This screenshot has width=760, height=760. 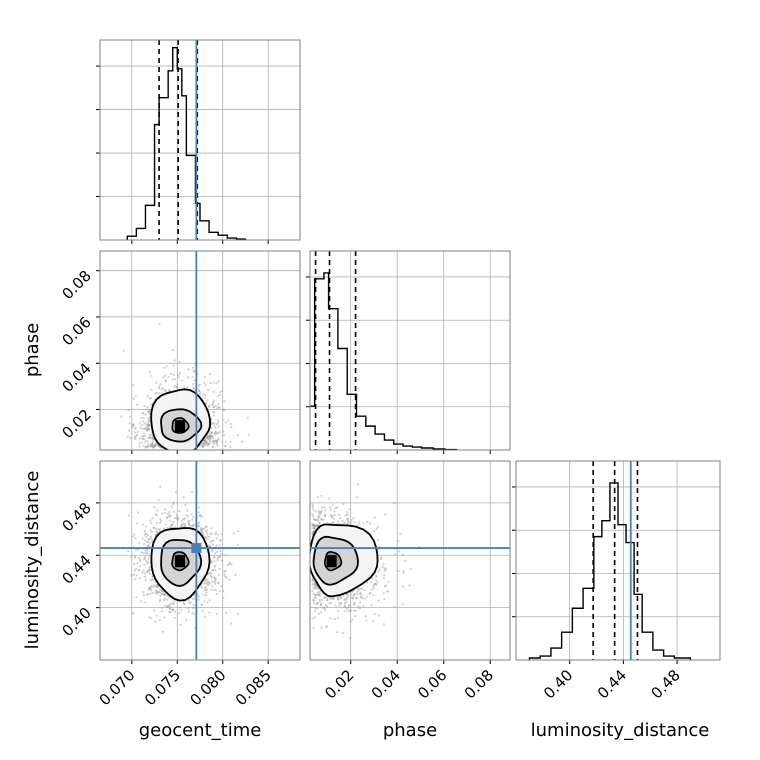 I want to click on injection-marker, so click(x=196, y=548).